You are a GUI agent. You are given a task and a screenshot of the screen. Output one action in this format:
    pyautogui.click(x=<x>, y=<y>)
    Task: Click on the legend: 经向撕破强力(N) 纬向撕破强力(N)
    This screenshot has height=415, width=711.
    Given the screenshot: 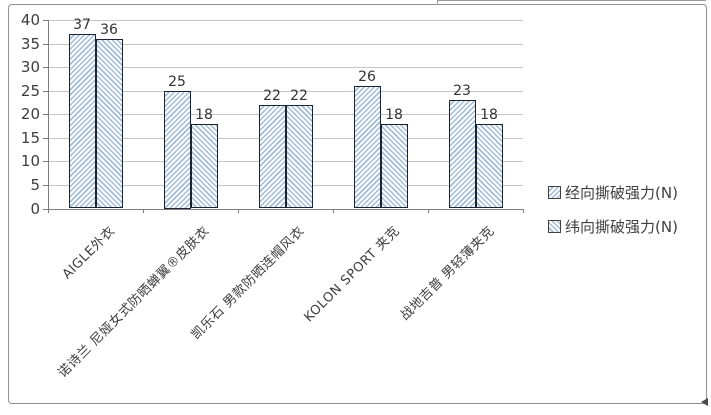 What is the action you would take?
    pyautogui.click(x=613, y=209)
    